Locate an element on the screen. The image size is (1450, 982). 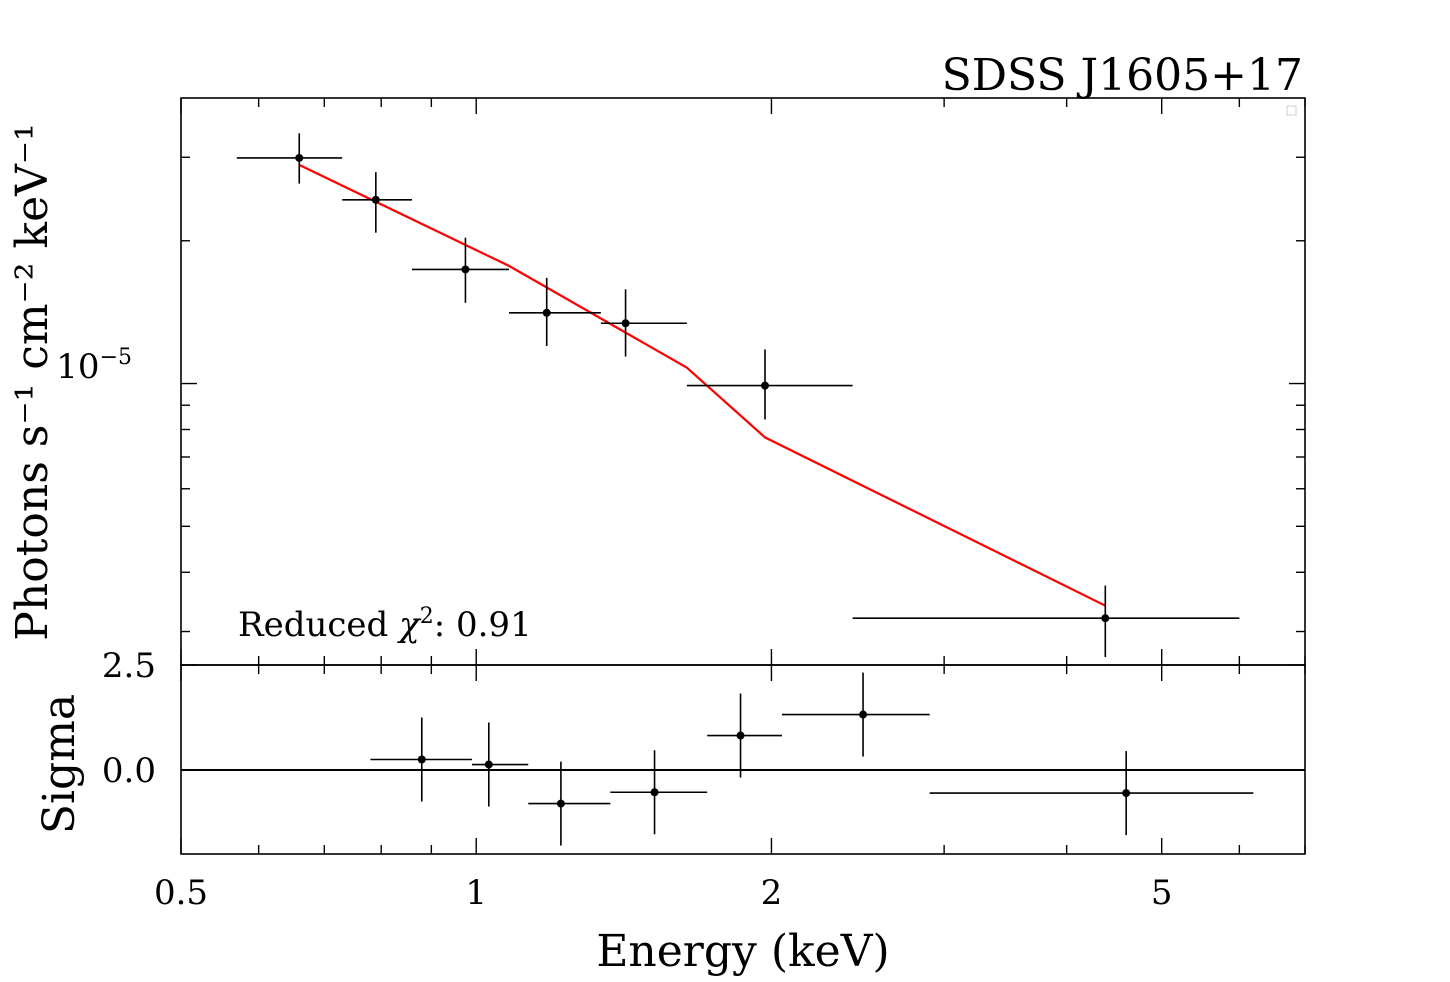
x-axis-title: Energy (keV) is located at coordinates (742, 951).